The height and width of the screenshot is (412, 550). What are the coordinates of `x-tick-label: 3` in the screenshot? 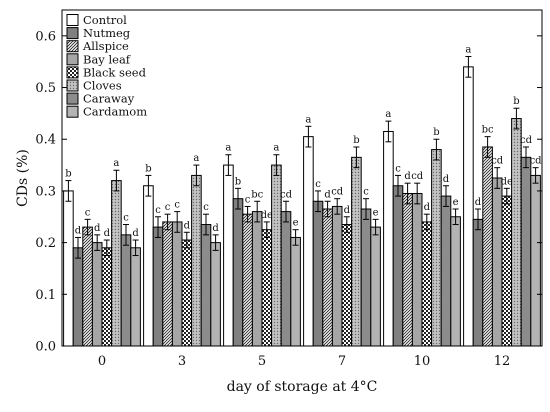 It's located at (182, 361).